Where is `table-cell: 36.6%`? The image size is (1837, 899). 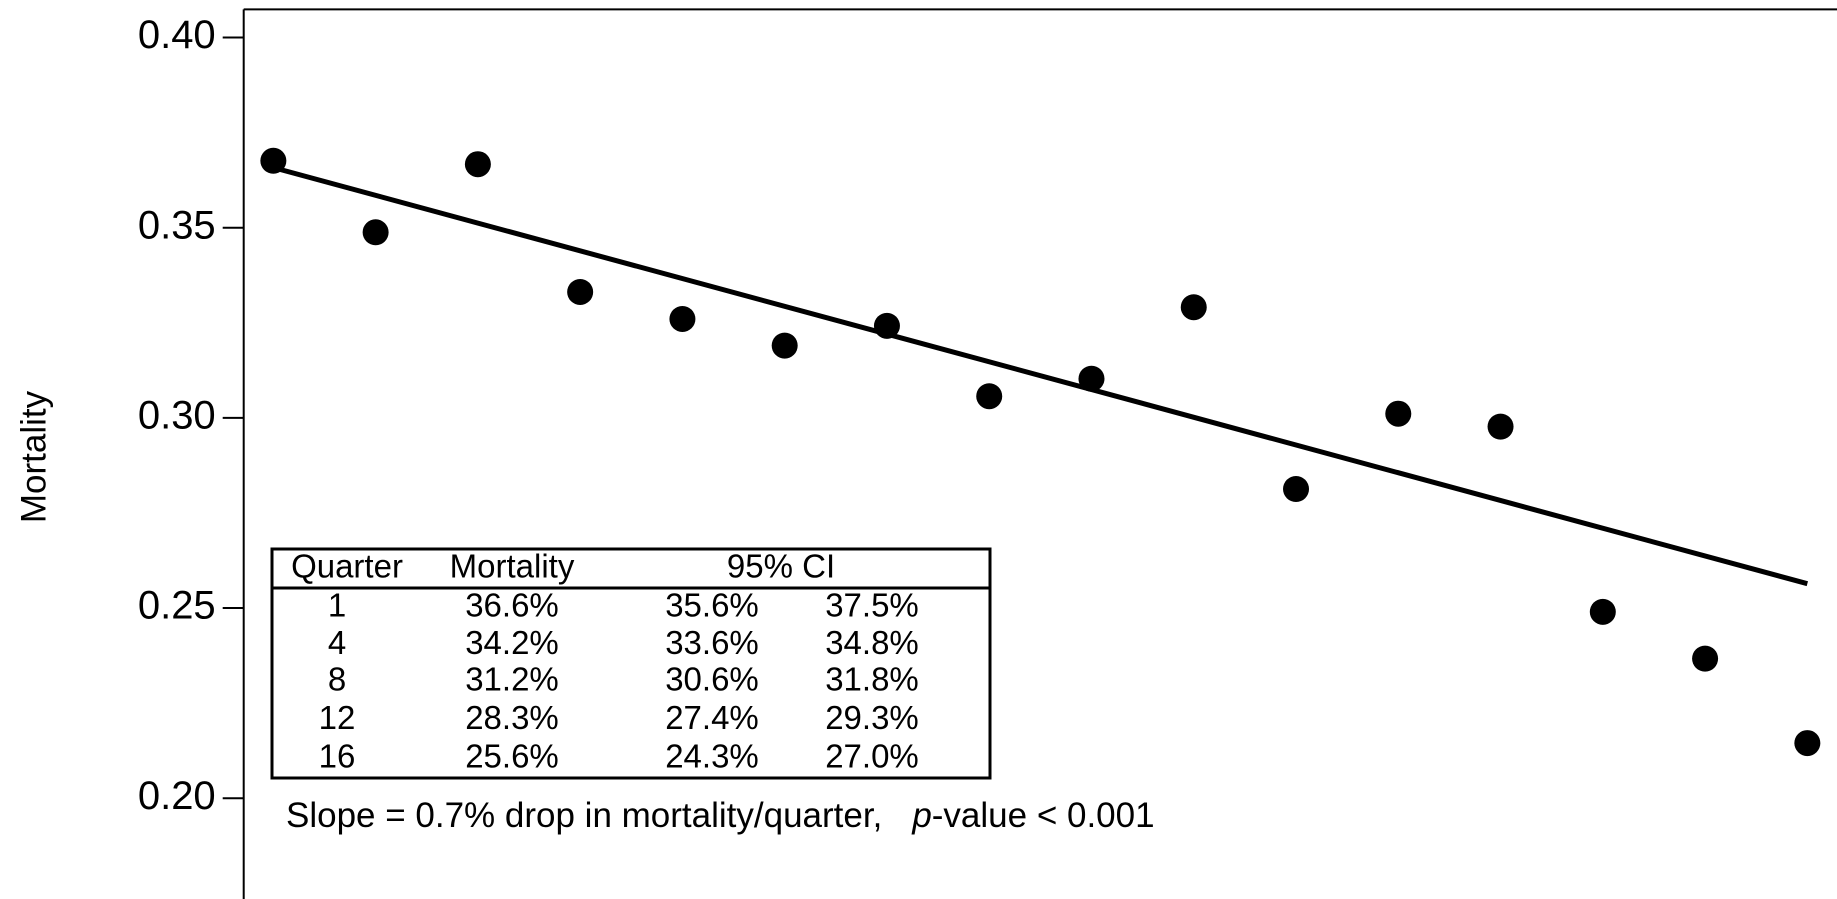
table-cell: 36.6% is located at coordinates (512, 605).